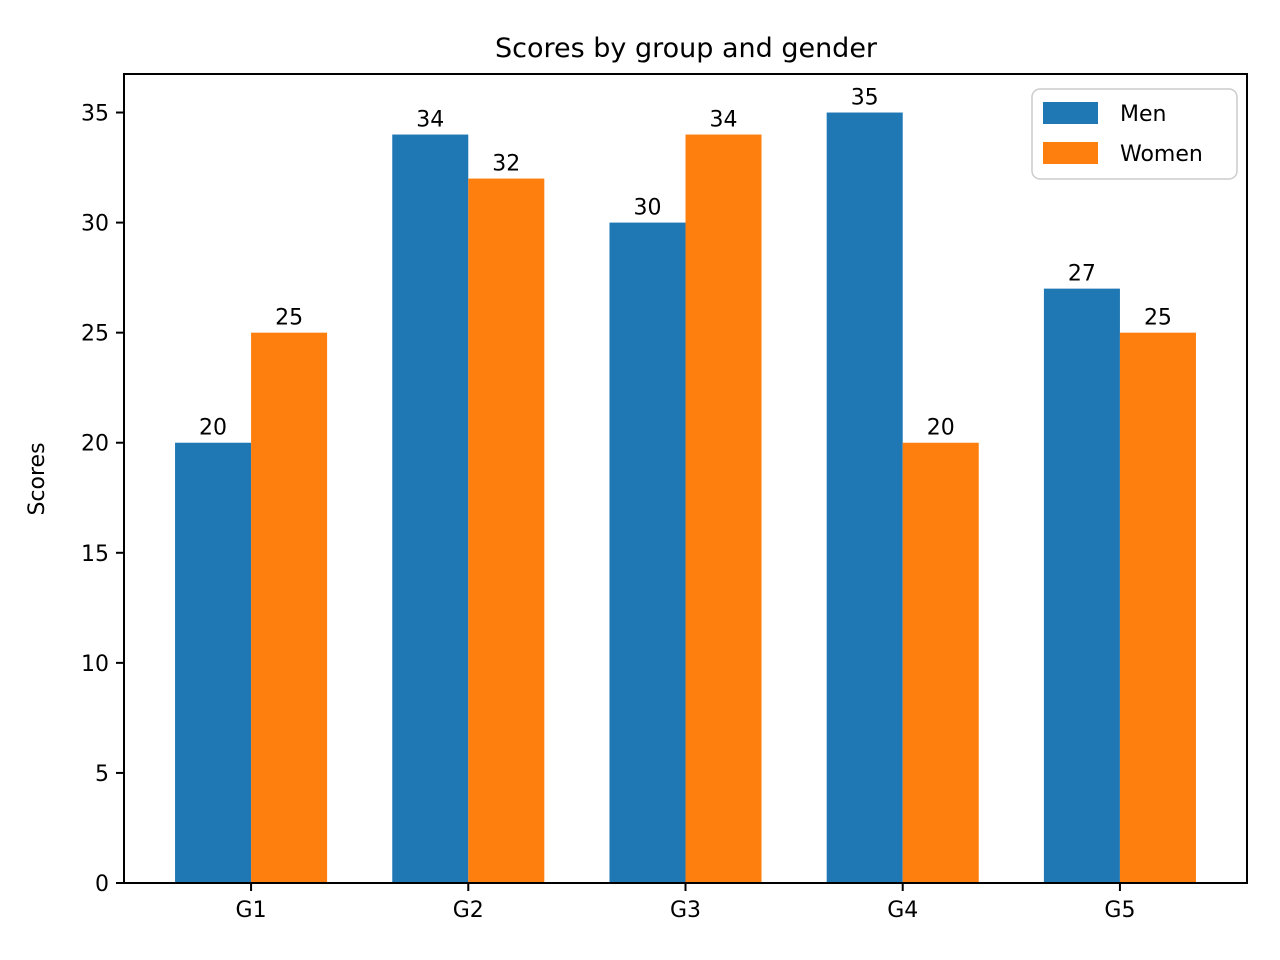 The width and height of the screenshot is (1280, 960). Describe the element at coordinates (1157, 607) in the screenshot. I see `bar-women-g5` at that location.